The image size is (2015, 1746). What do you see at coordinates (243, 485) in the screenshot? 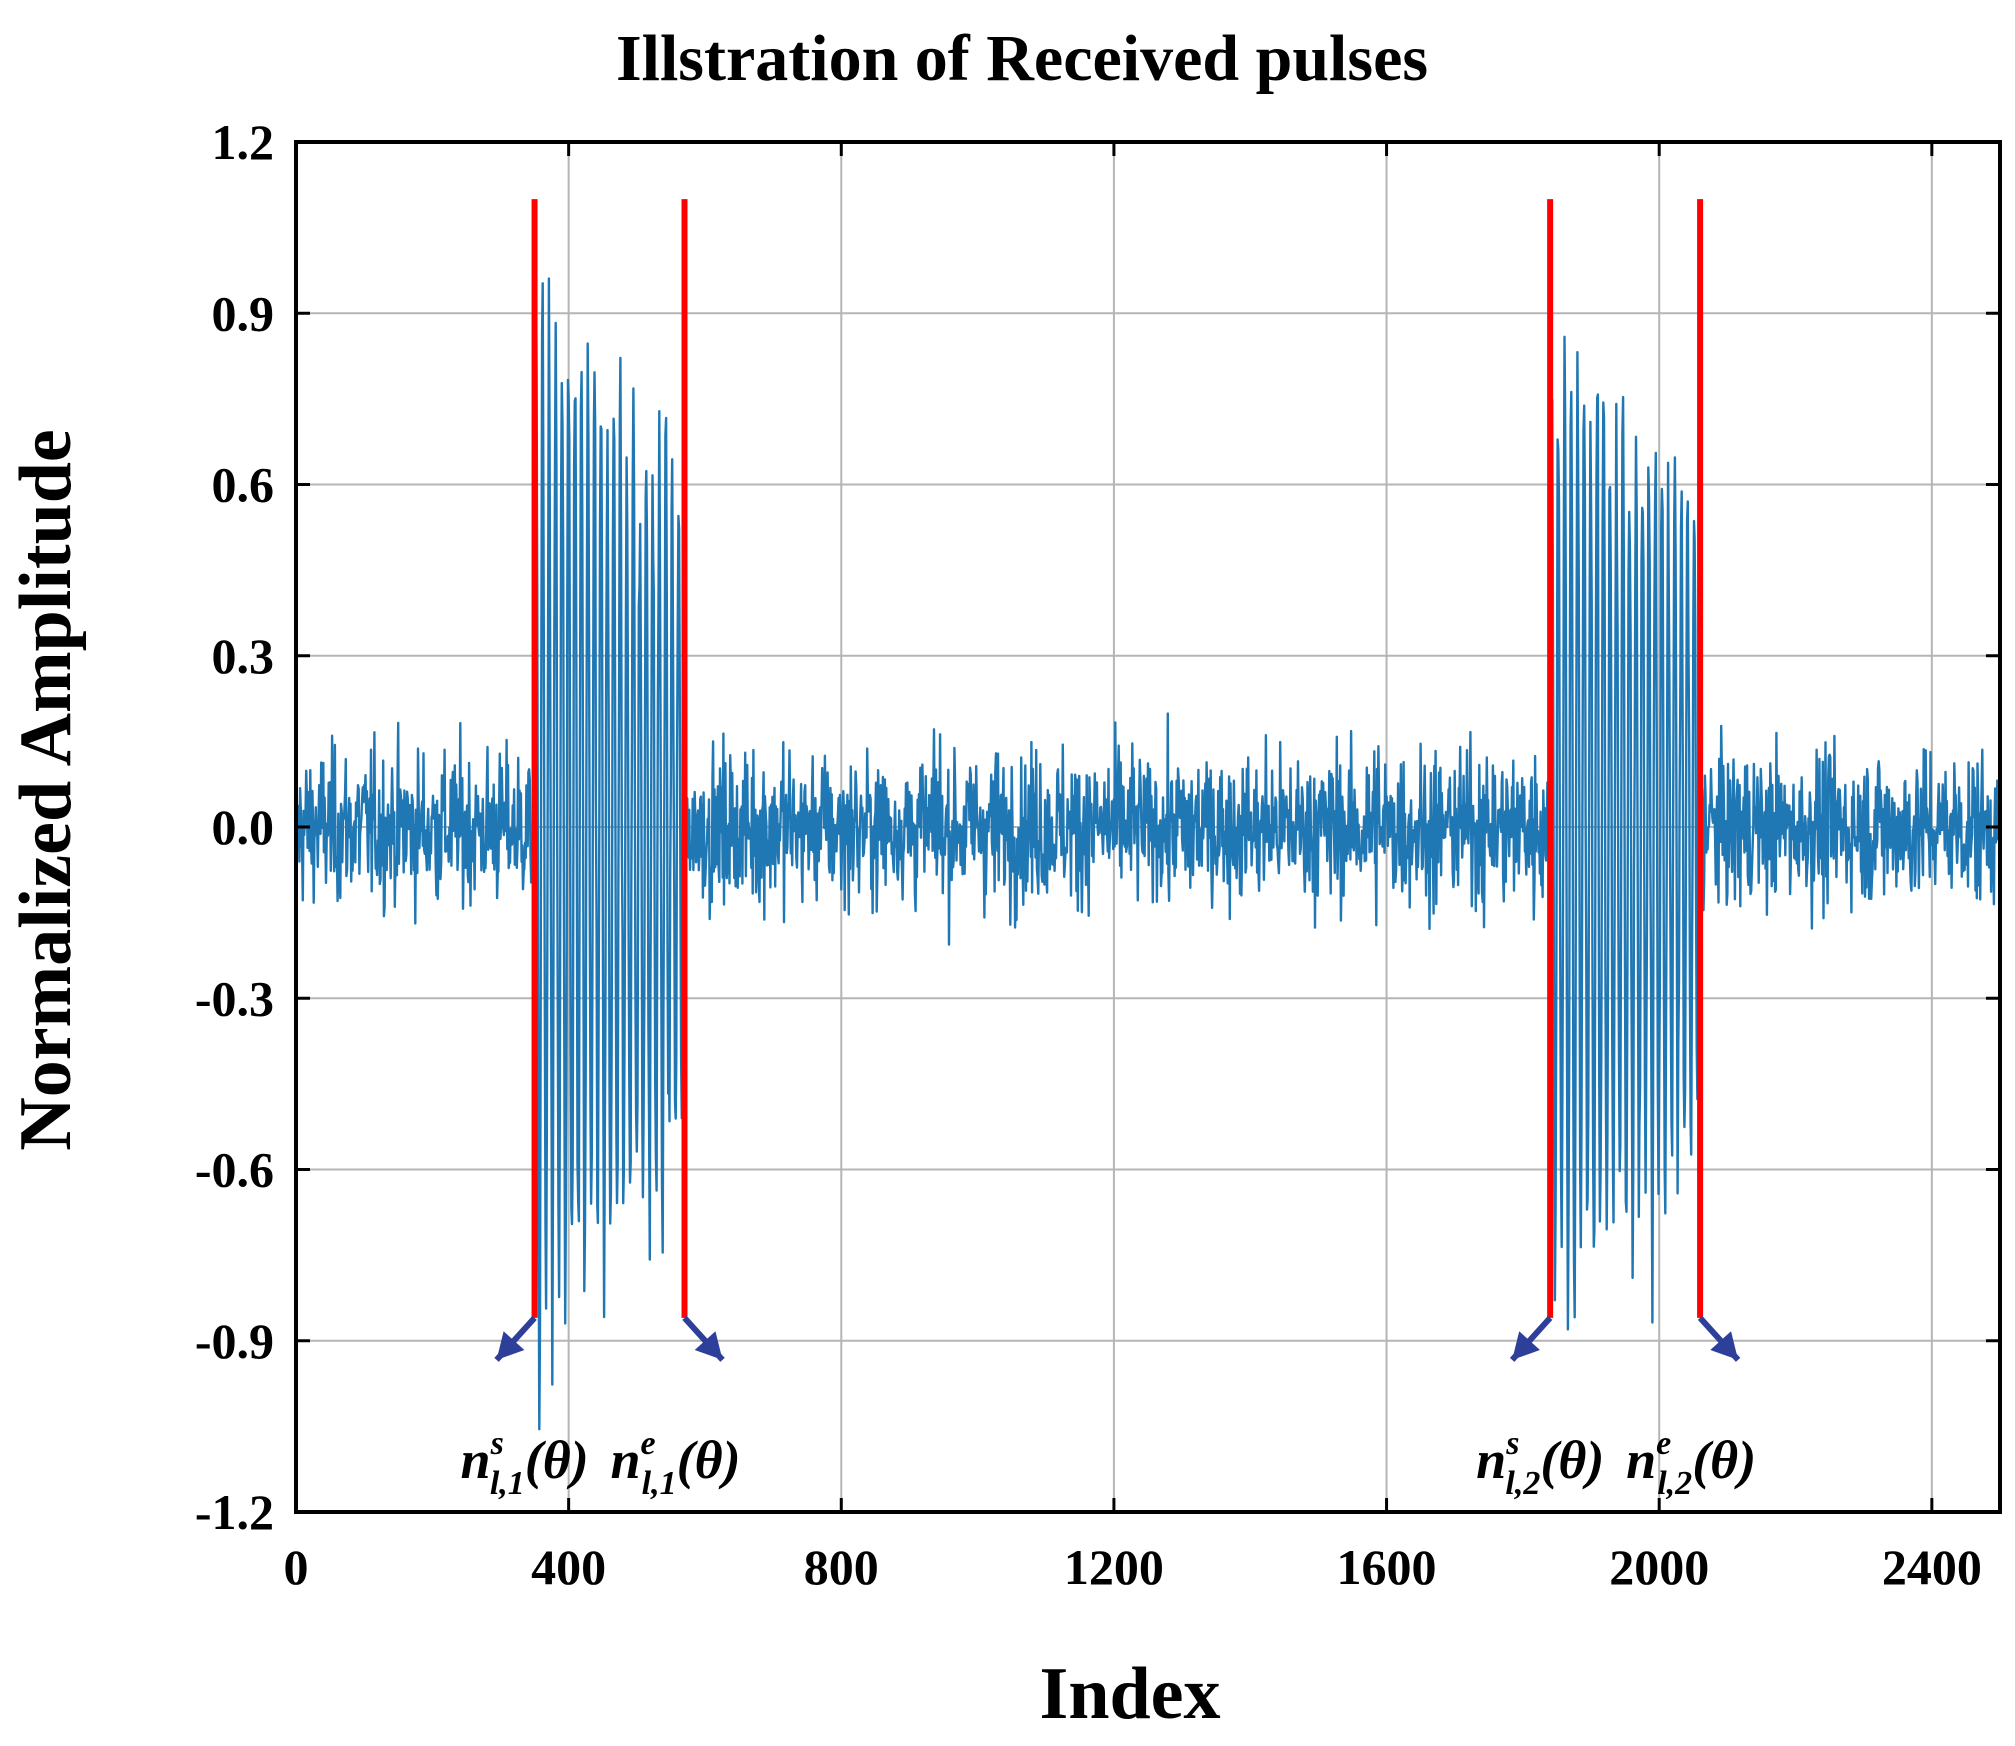
I see `y-tick-label: 0.6` at bounding box center [243, 485].